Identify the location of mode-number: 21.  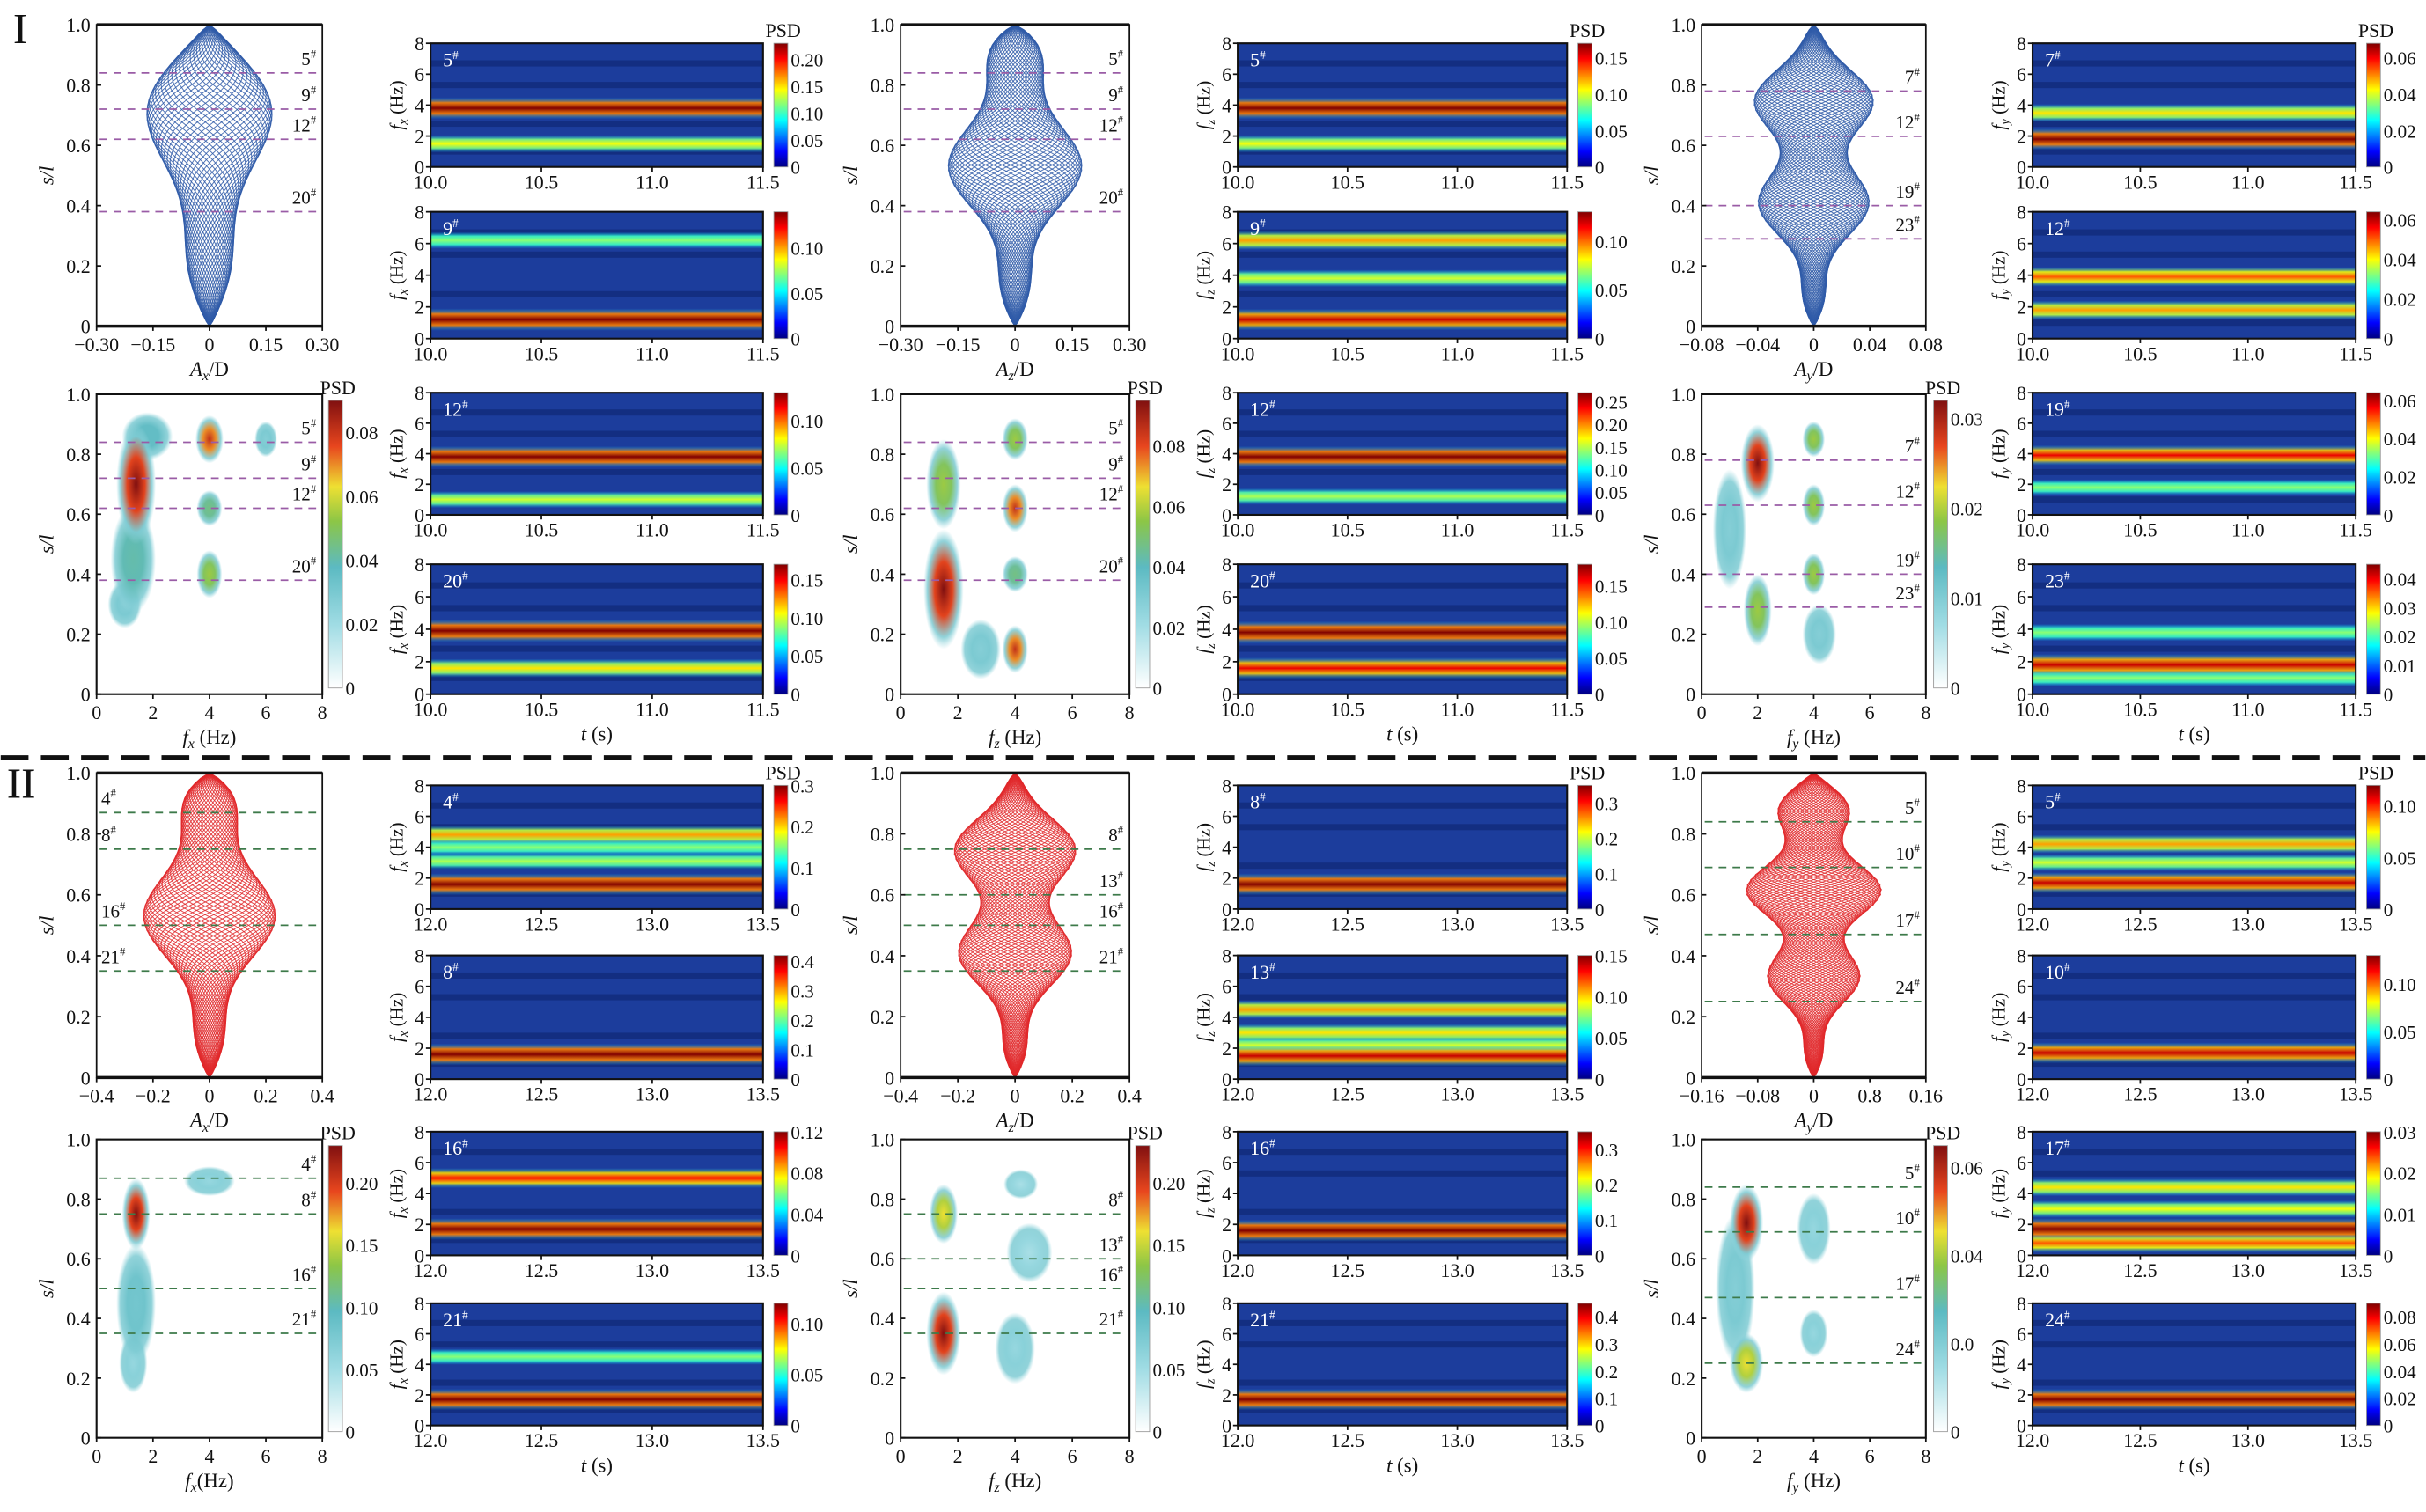
(1259, 1320).